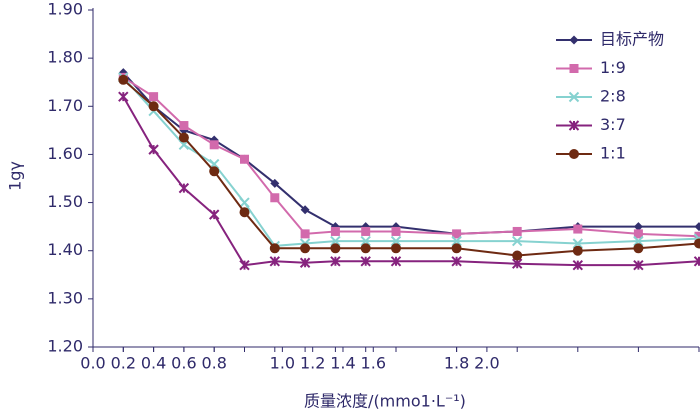 Image resolution: width=700 pixels, height=418 pixels. I want to click on y-tick-label: 1.30, so click(65, 297).